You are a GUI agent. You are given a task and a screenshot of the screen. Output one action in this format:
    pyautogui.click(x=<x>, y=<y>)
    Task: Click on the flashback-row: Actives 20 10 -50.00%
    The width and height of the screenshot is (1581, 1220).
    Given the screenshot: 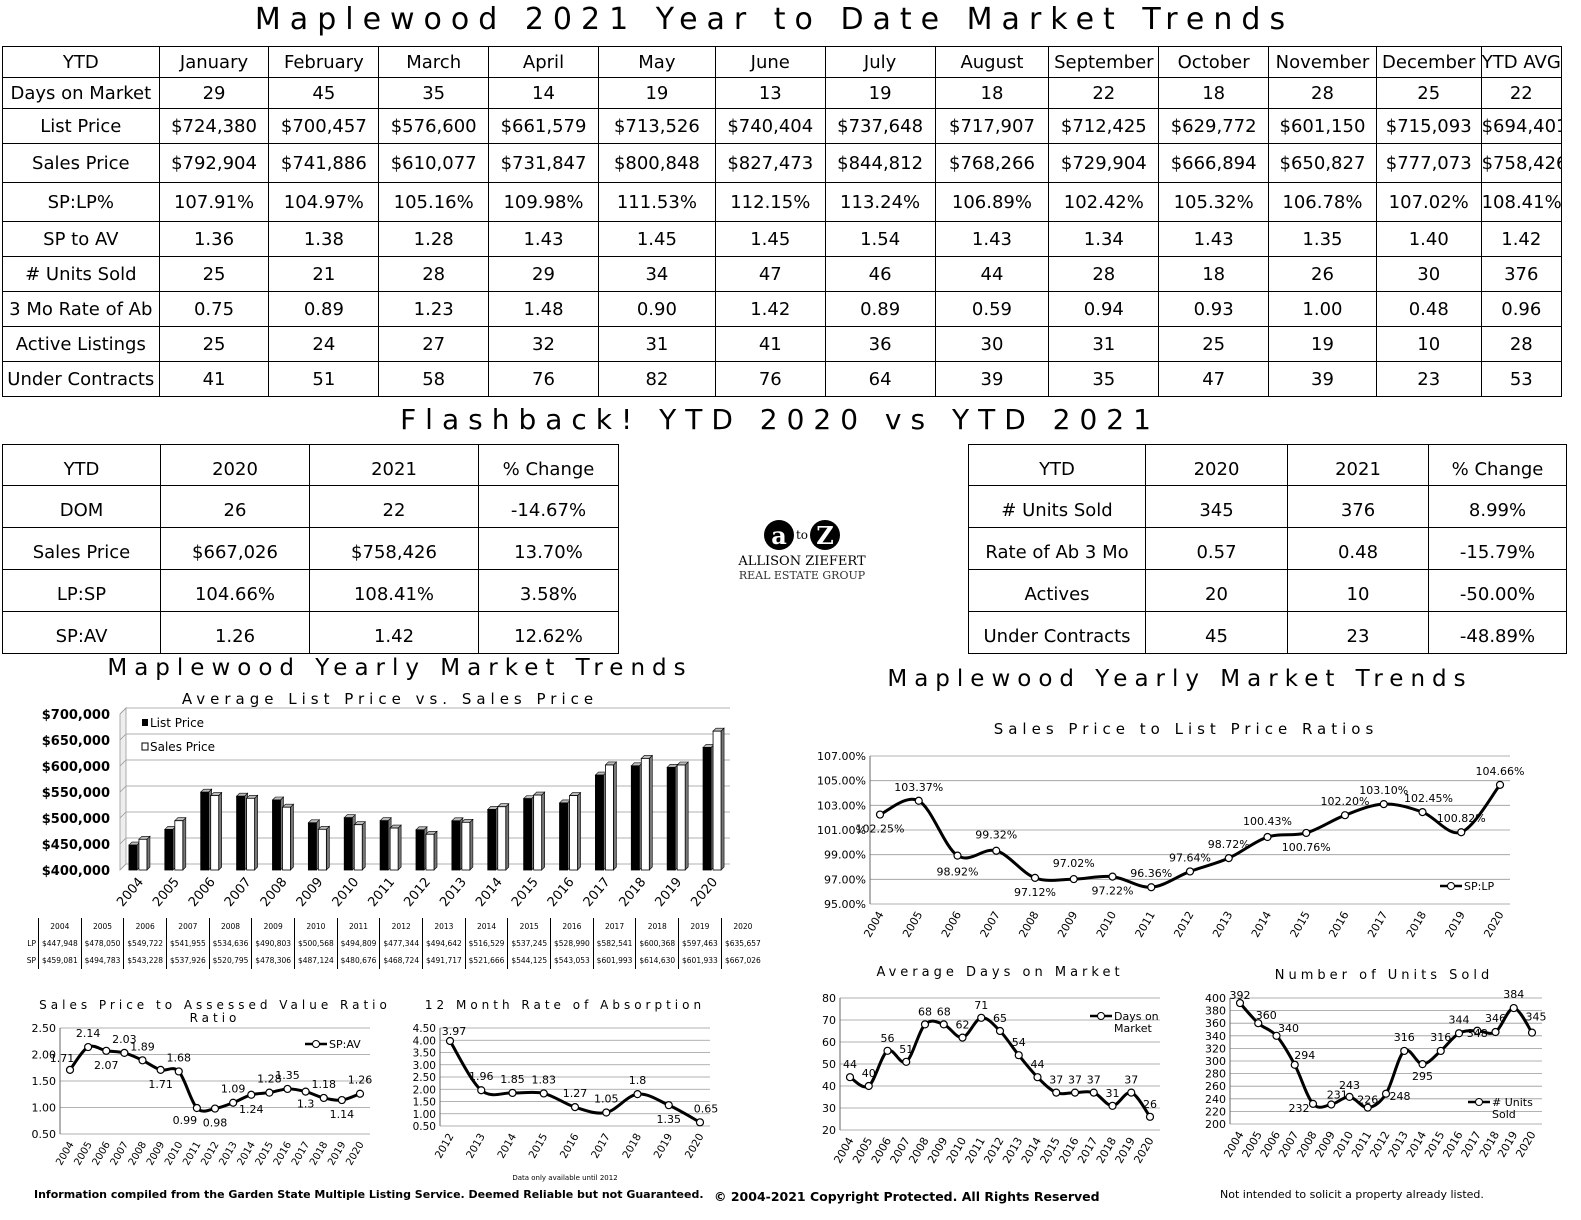 What is the action you would take?
    pyautogui.click(x=1267, y=590)
    